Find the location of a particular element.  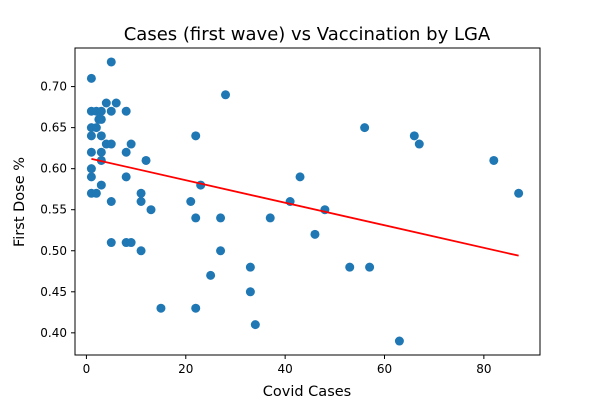

y-axis-ticks: 0.40 0.45 0.50 0.55 0.60 0.65 0.70 is located at coordinates (57, 210).